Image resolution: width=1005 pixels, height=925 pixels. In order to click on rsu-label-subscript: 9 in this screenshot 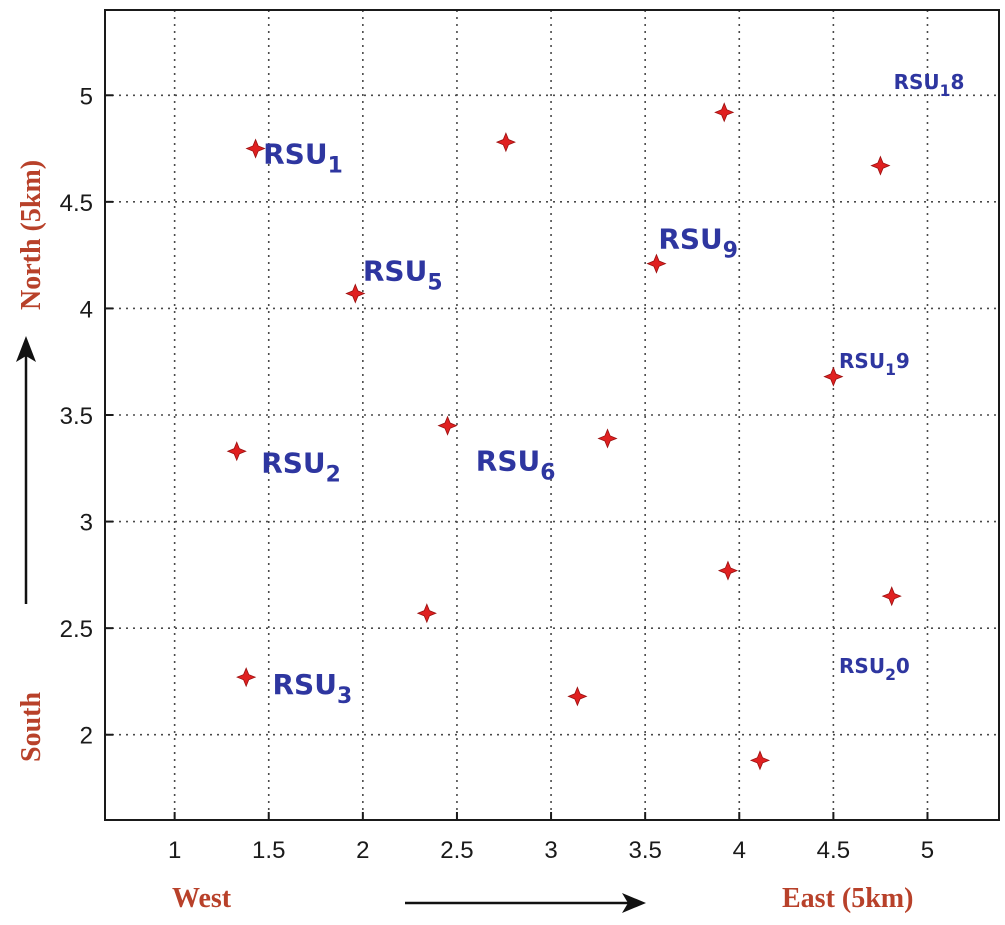, I will do `click(730, 251)`.